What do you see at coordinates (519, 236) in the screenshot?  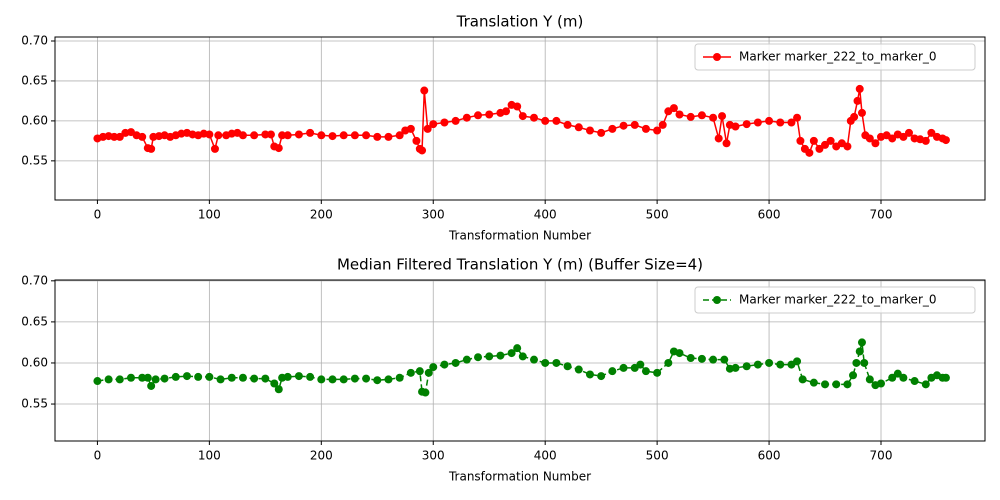 I see `x-axis-label: Transformation Number` at bounding box center [519, 236].